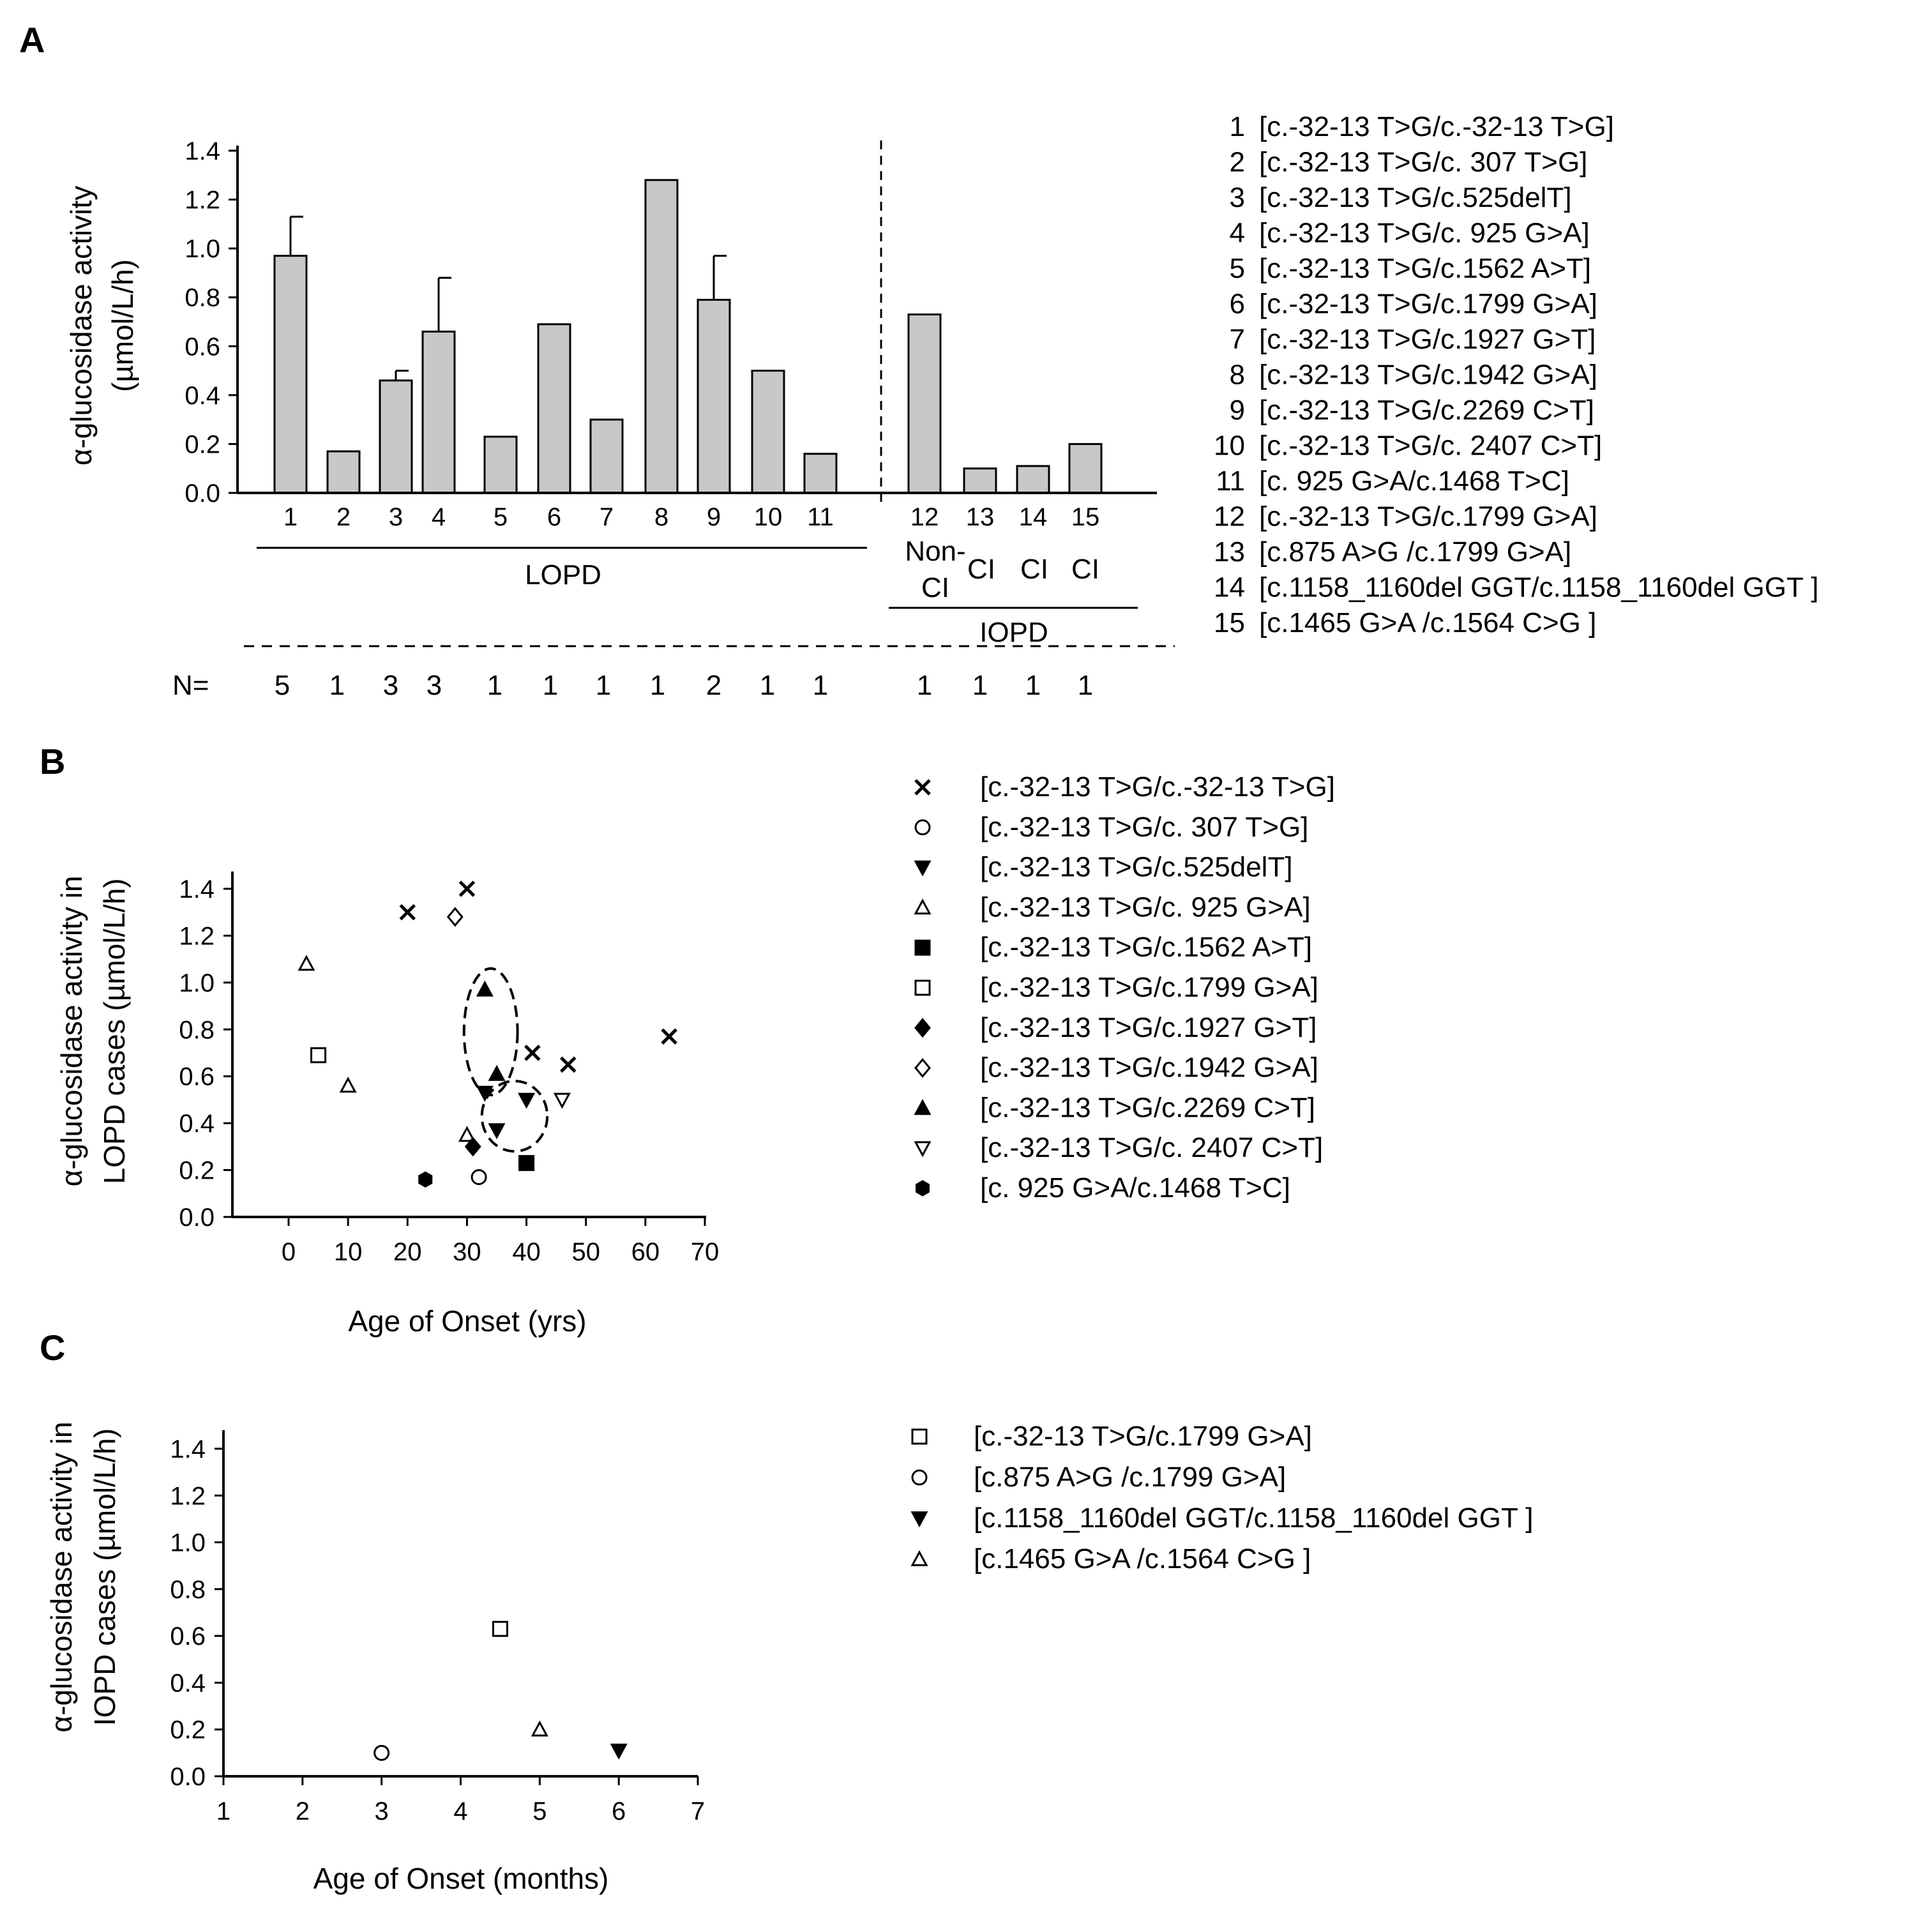  Describe the element at coordinates (197, 1030) in the screenshot. I see `chart-b-ytick-label: 0.8` at that location.